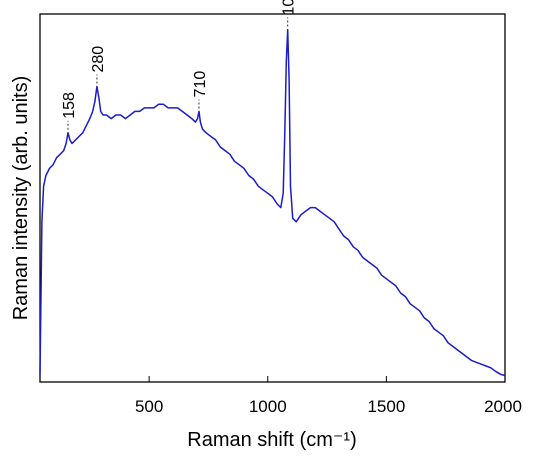 Image resolution: width=550 pixels, height=456 pixels. What do you see at coordinates (289, 8) in the screenshot?
I see `peak-label-1084: 1084` at bounding box center [289, 8].